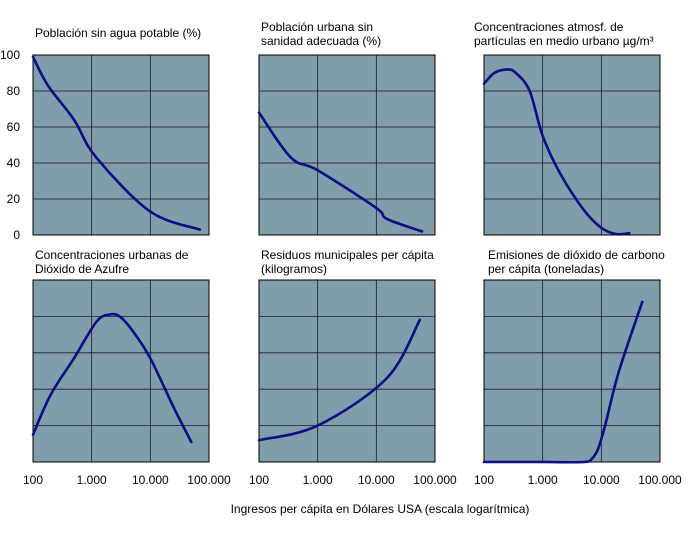 The image size is (698, 560). What do you see at coordinates (321, 41) in the screenshot?
I see `panel-title-line: sanidad adecuada (%)` at bounding box center [321, 41].